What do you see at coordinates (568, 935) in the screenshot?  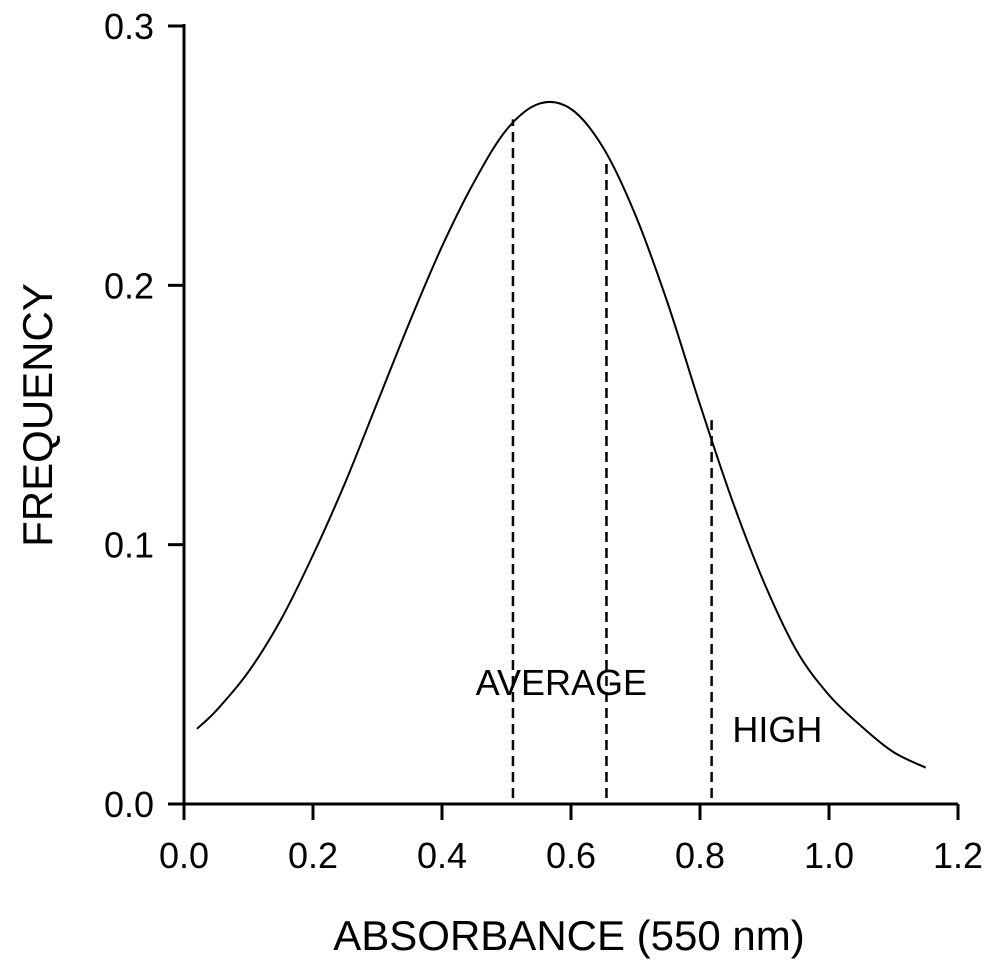 I see `x-axis-title: ABSORBANCE (550 nm)` at bounding box center [568, 935].